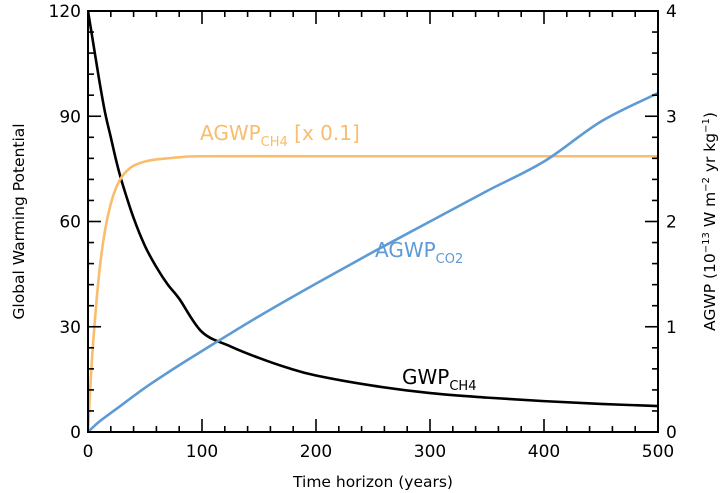  I want to click on x-tick-label: 500, so click(658, 452).